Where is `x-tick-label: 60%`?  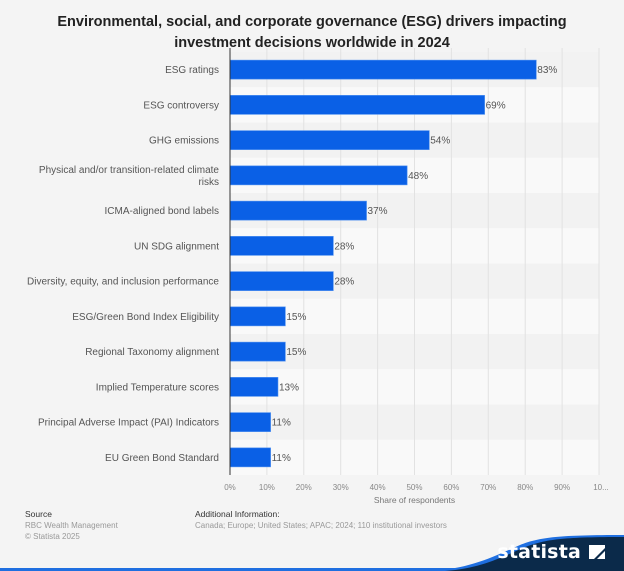
x-tick-label: 60% is located at coordinates (451, 487).